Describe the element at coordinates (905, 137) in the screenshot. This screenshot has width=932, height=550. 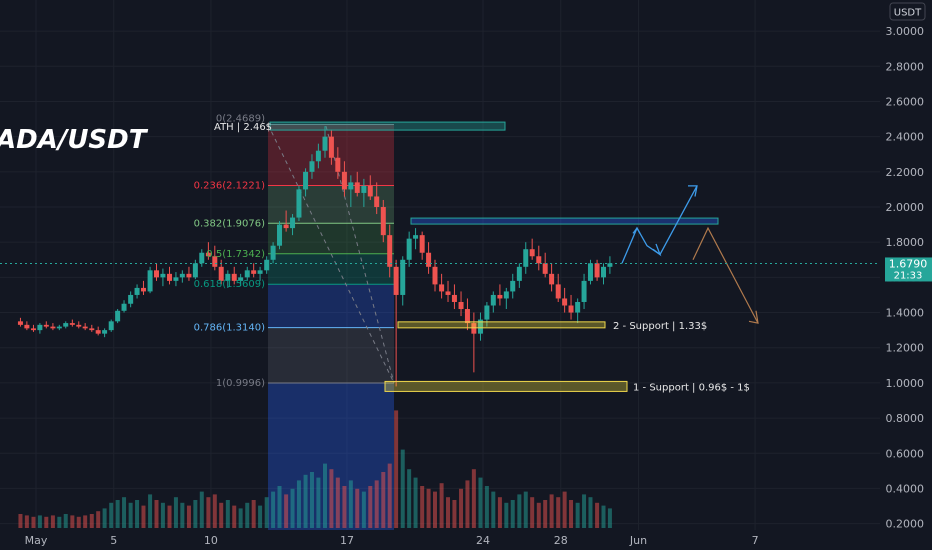
I see `price-tick-label: 2.4000` at that location.